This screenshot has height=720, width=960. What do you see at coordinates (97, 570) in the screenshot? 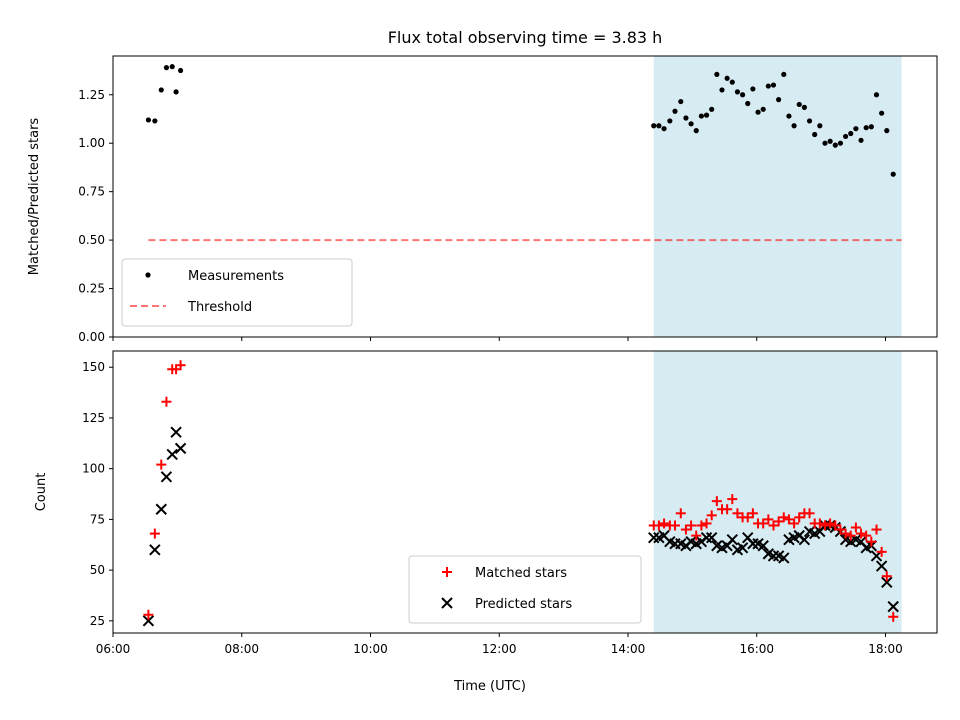
I see `y-tick-label: 50` at bounding box center [97, 570].